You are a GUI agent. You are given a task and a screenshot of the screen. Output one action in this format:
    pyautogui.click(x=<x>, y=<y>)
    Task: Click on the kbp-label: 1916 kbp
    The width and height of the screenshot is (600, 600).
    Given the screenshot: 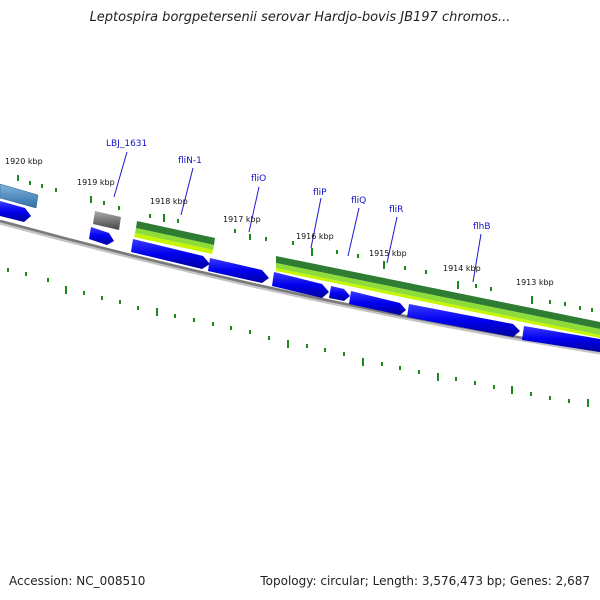 What is the action you would take?
    pyautogui.click(x=315, y=236)
    